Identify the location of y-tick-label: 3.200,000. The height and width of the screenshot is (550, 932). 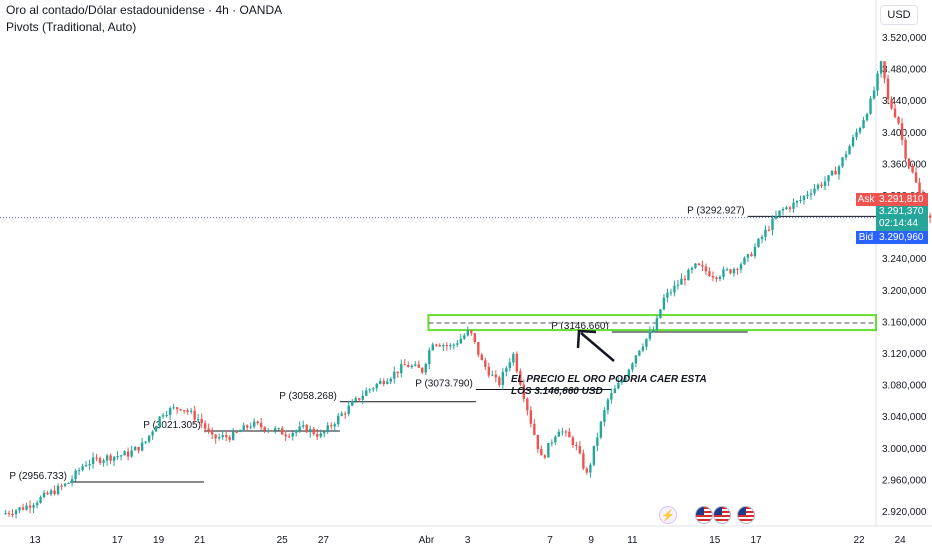
(904, 291).